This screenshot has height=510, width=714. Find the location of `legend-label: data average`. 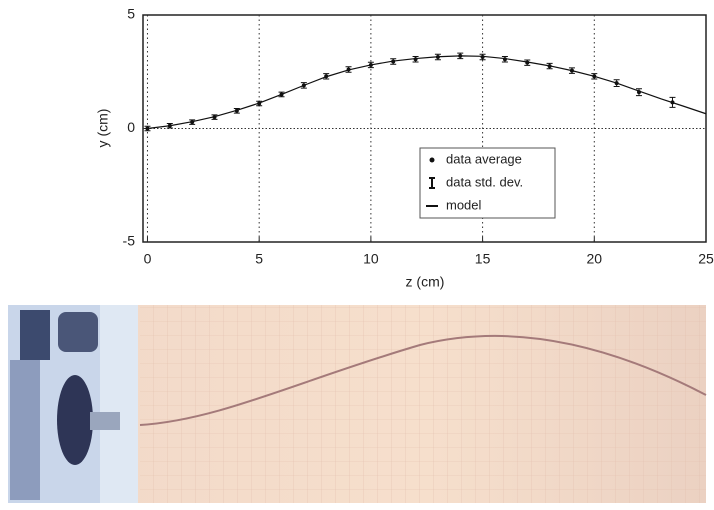

legend-label: data average is located at coordinates (484, 158).